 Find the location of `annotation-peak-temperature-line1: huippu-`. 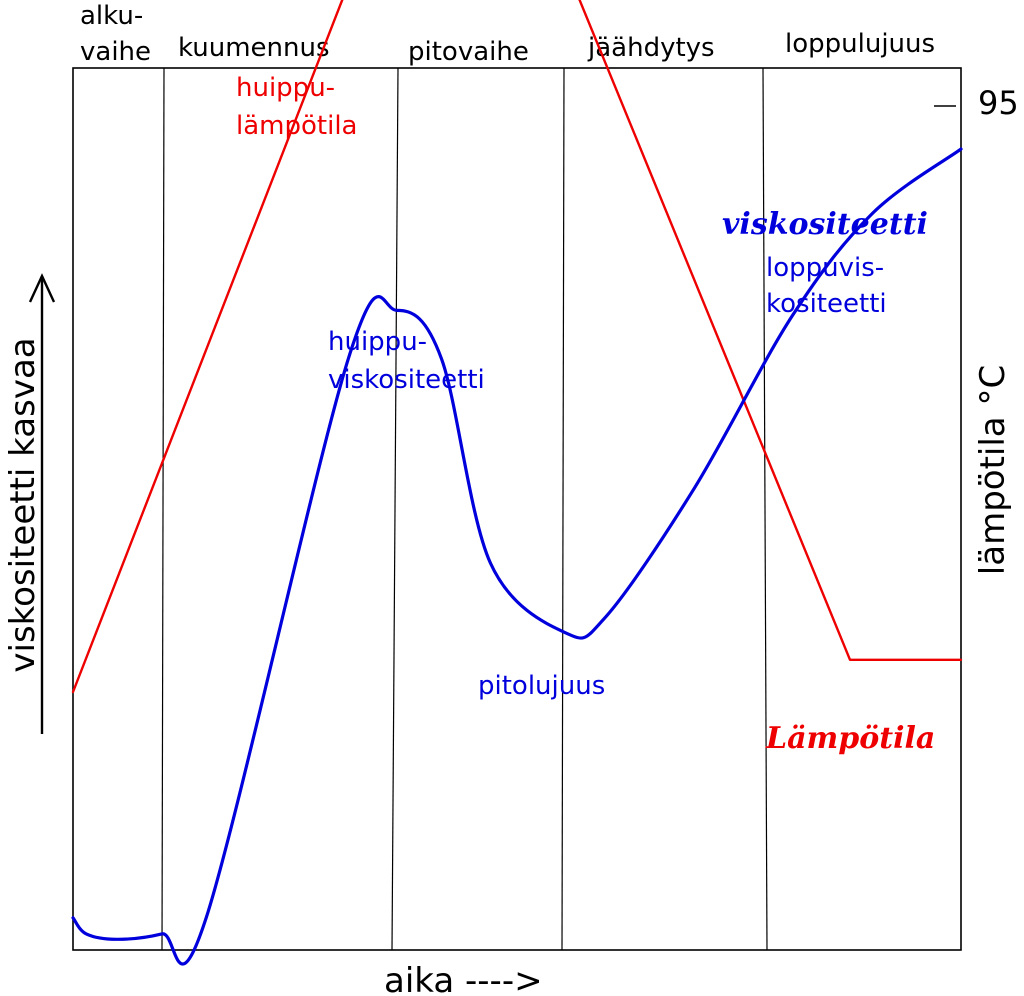

annotation-peak-temperature-line1: huippu- is located at coordinates (285, 88).